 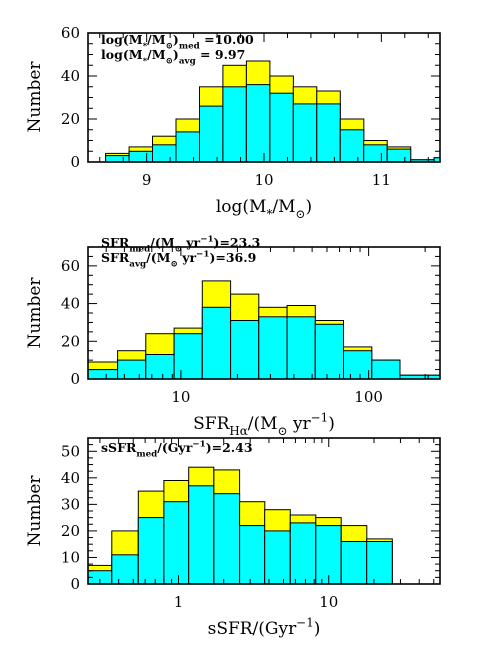 I want to click on x-tick-label: 11, so click(x=381, y=180).